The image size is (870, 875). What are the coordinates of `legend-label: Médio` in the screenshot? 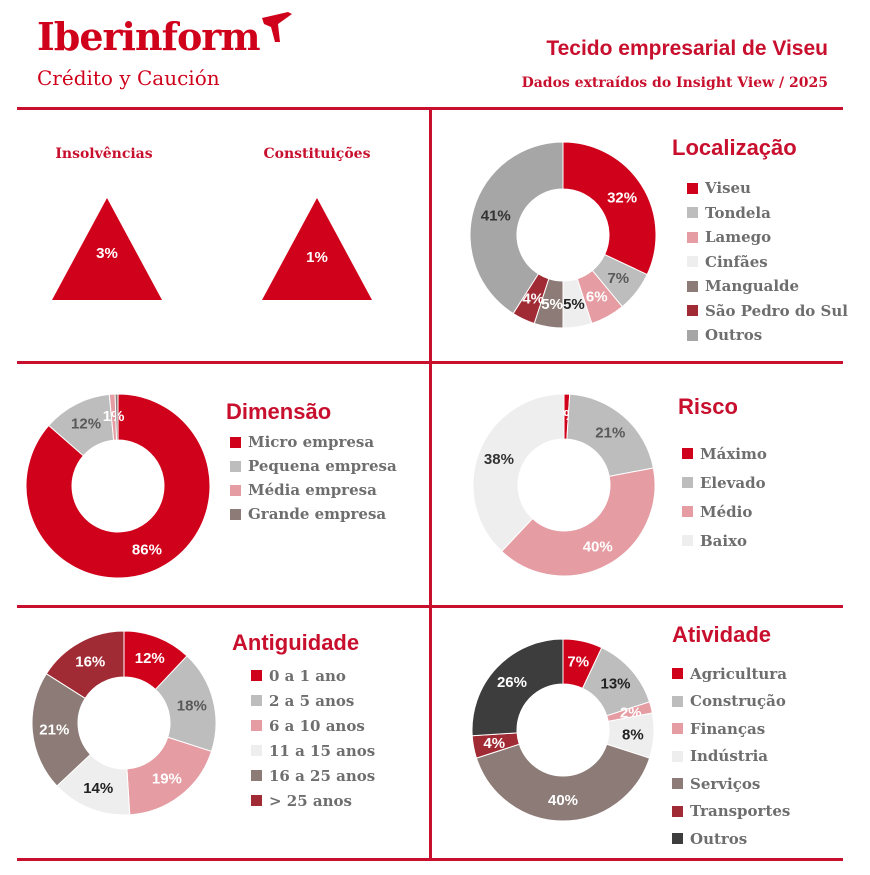 It's located at (726, 511).